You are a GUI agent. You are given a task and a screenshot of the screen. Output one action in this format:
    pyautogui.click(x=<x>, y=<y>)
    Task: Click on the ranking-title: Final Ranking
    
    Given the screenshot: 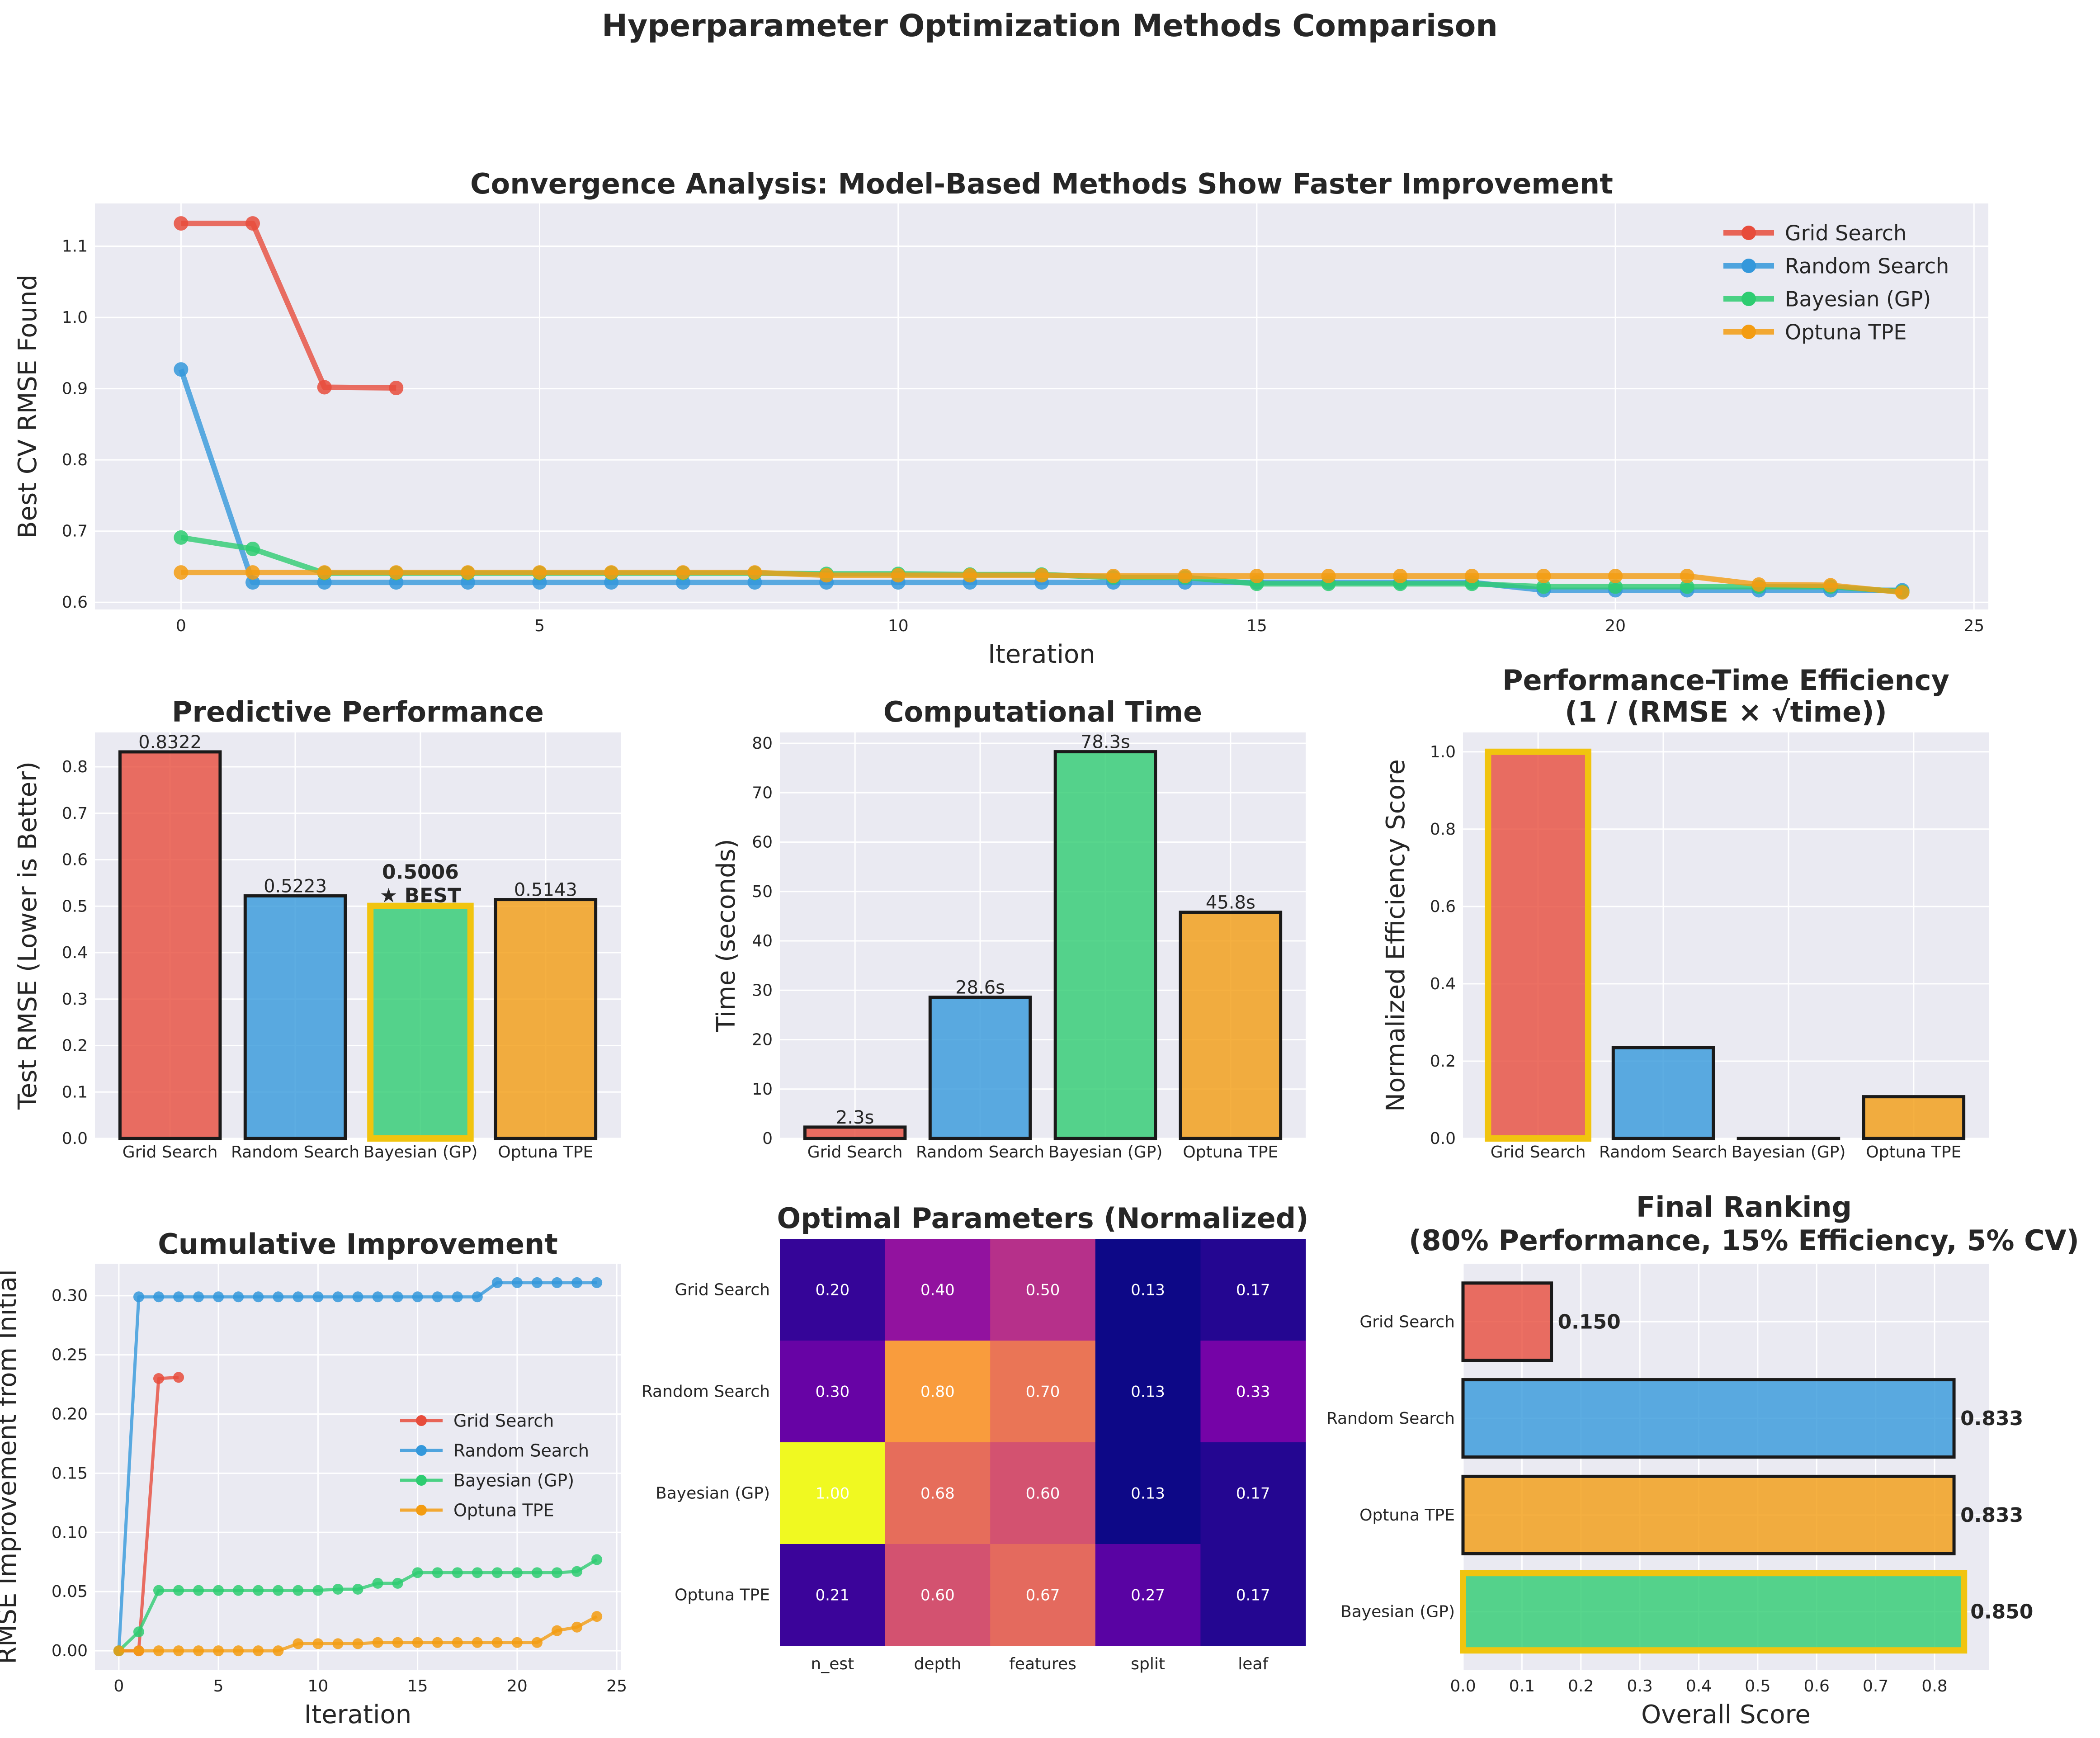 What is the action you would take?
    pyautogui.click(x=1744, y=1207)
    